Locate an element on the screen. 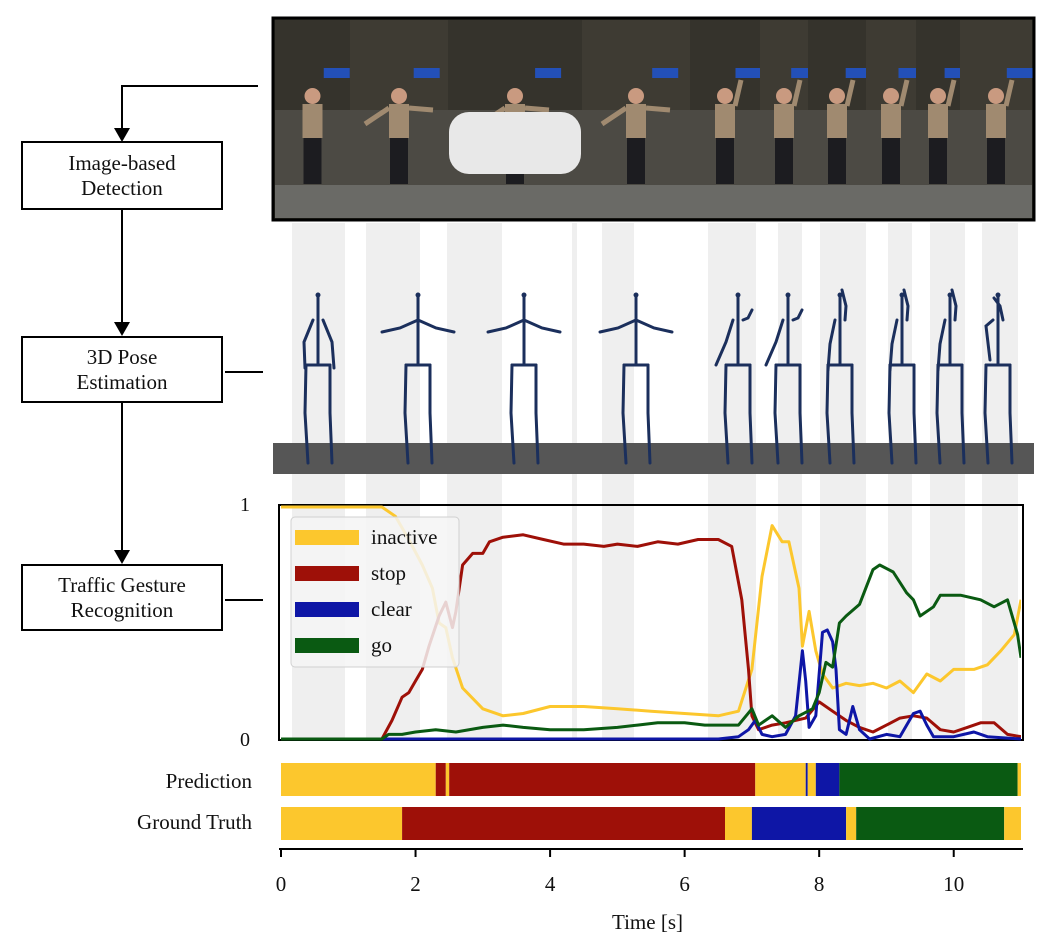  x-axis-title: Time [s] is located at coordinates (647, 922).